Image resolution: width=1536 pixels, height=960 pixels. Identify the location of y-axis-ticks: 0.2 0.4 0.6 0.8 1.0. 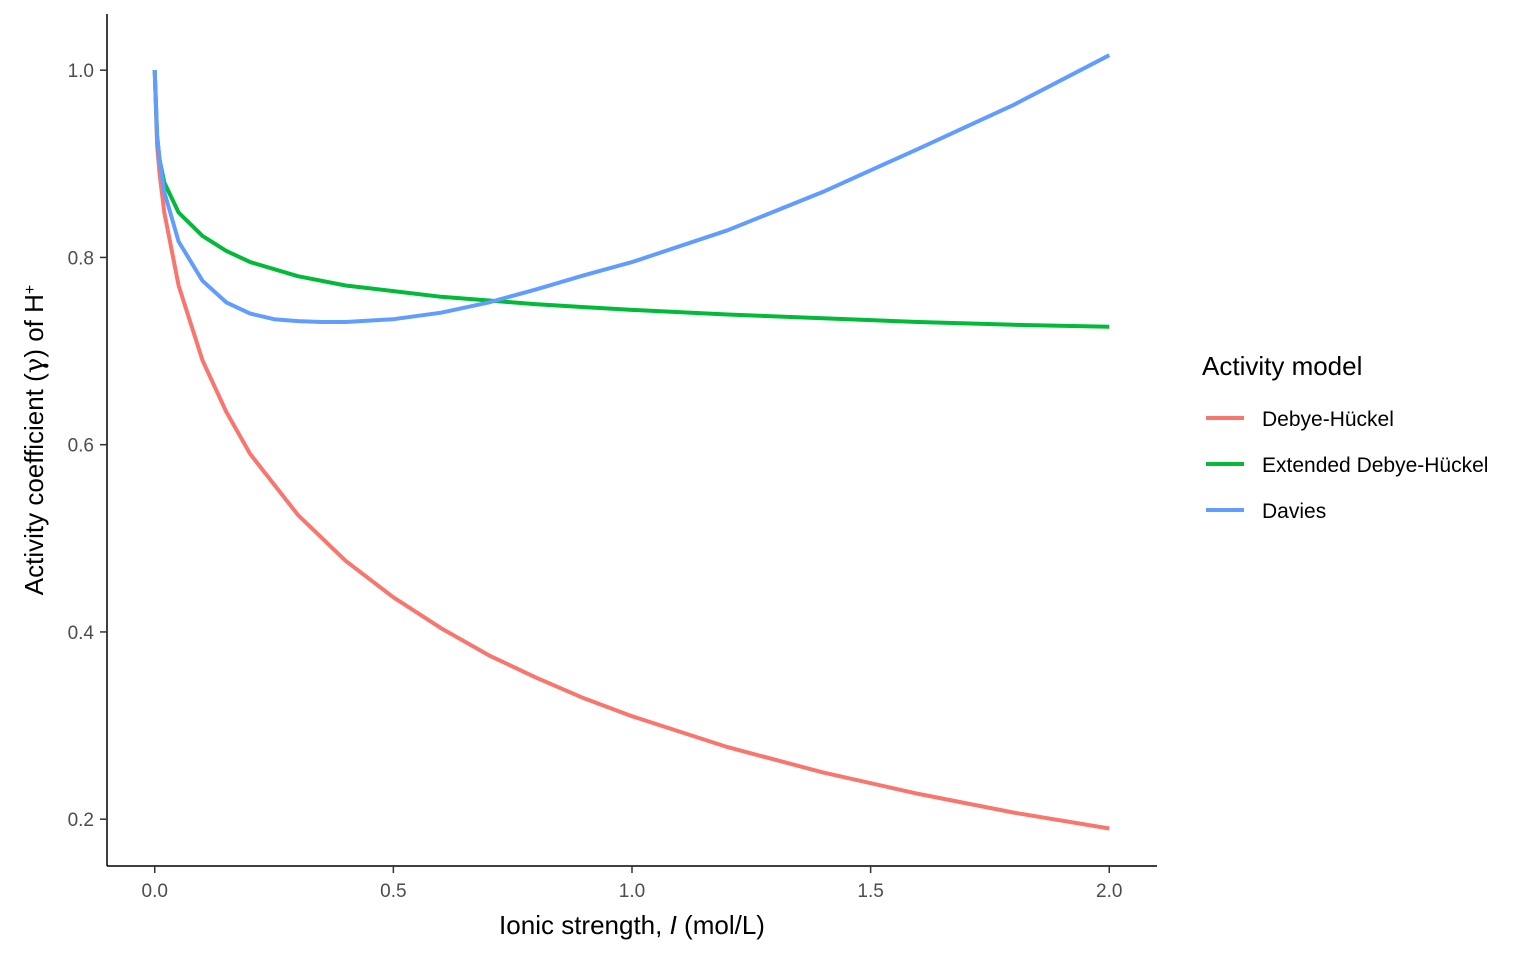
(87, 446).